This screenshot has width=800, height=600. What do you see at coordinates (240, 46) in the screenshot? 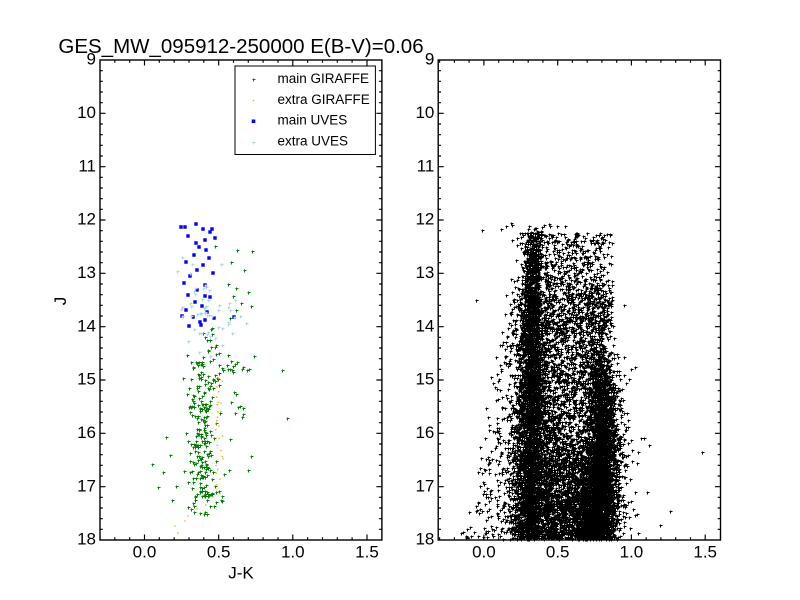
I see `svg-text:GES_MW_095912-250000 E(B-V)=0.: GES_MW_095912-250000 E(B-V)=0.06` at bounding box center [240, 46].